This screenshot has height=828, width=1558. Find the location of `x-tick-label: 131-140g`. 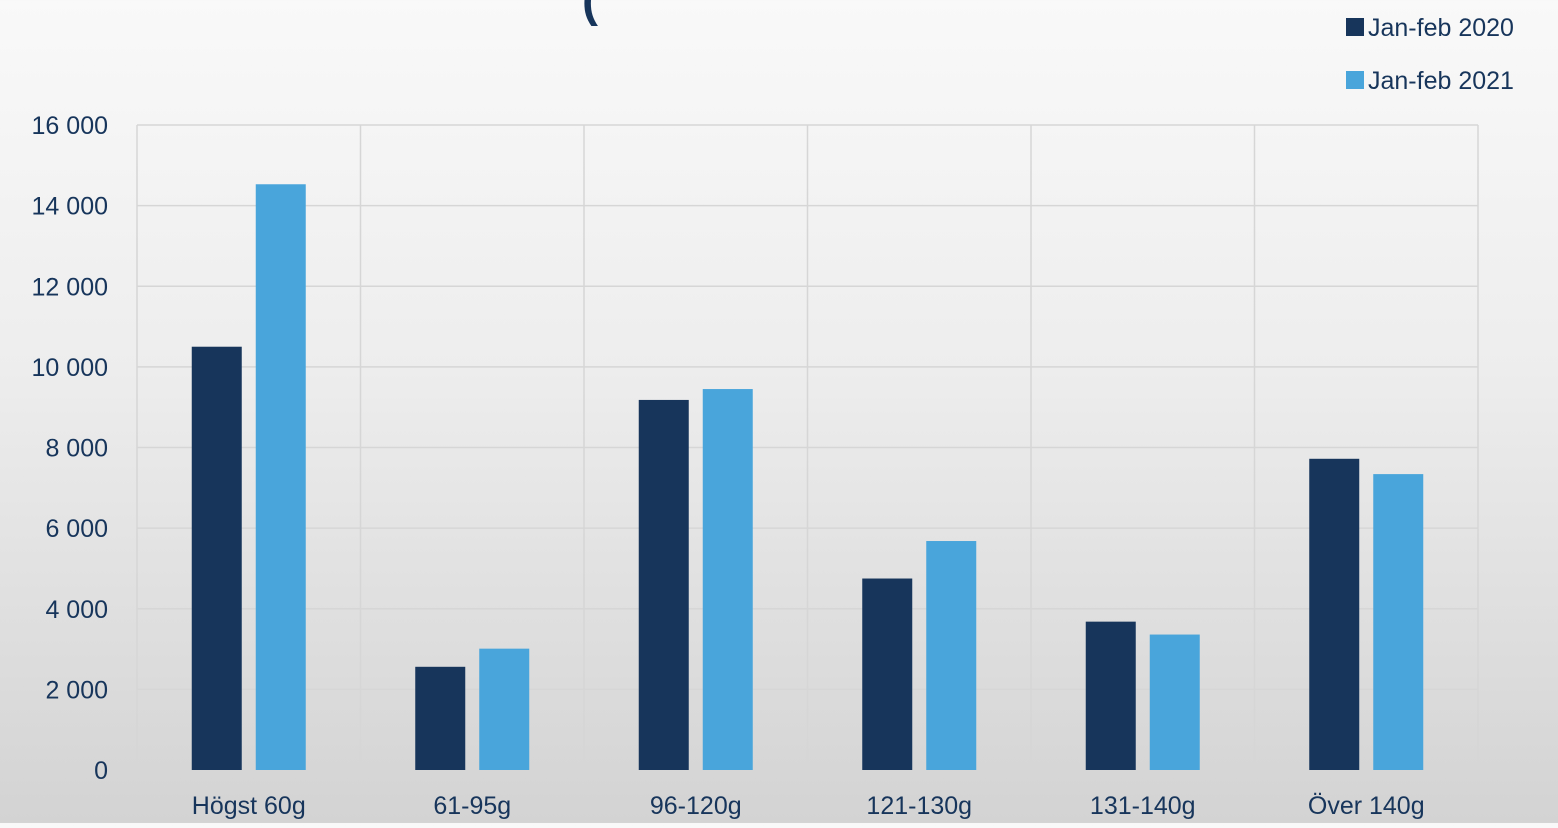

x-tick-label: 131-140g is located at coordinates (1143, 806).